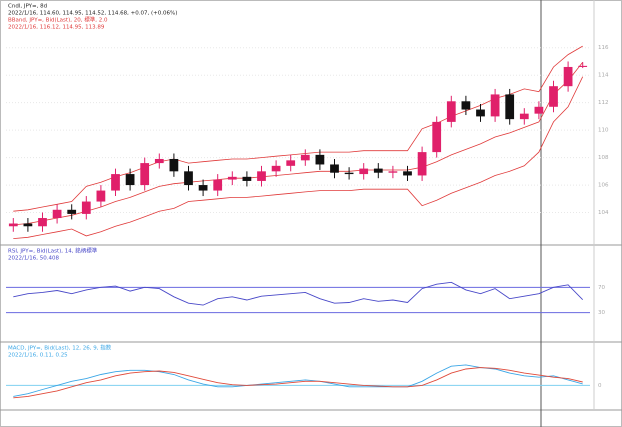  What do you see at coordinates (603, 48) in the screenshot?
I see `y-tick-label: 116` at bounding box center [603, 48].